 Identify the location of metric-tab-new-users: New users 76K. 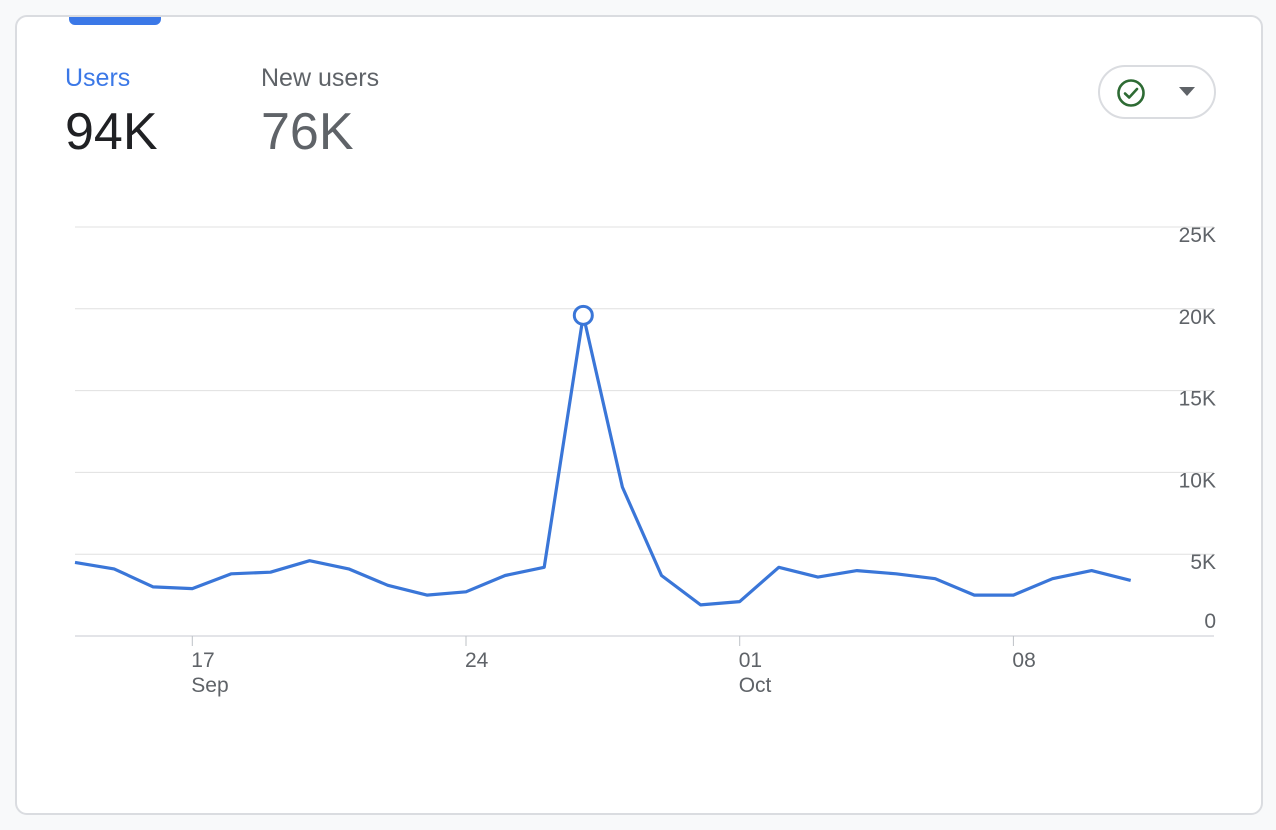
(320, 113).